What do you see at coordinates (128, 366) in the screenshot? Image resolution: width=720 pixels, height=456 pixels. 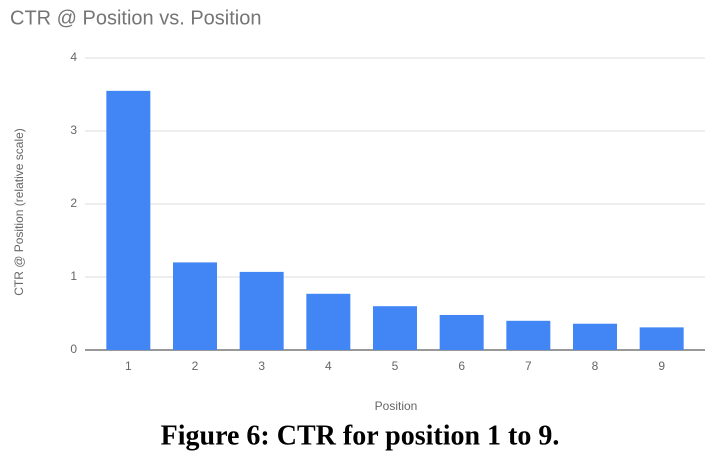 I see `x-tick-label: 1` at bounding box center [128, 366].